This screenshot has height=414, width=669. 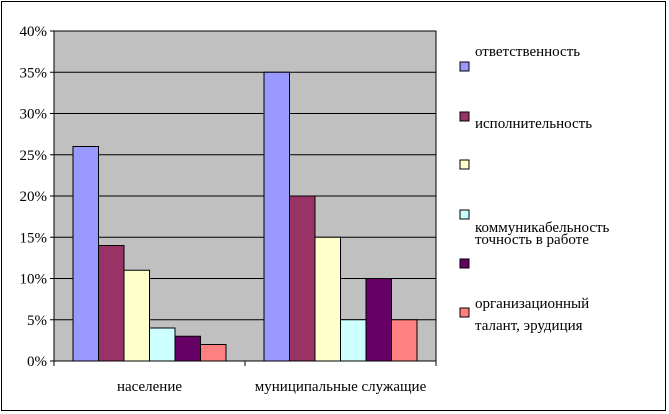 What do you see at coordinates (341, 387) in the screenshot?
I see `x-tick-label: муниципальные служащие` at bounding box center [341, 387].